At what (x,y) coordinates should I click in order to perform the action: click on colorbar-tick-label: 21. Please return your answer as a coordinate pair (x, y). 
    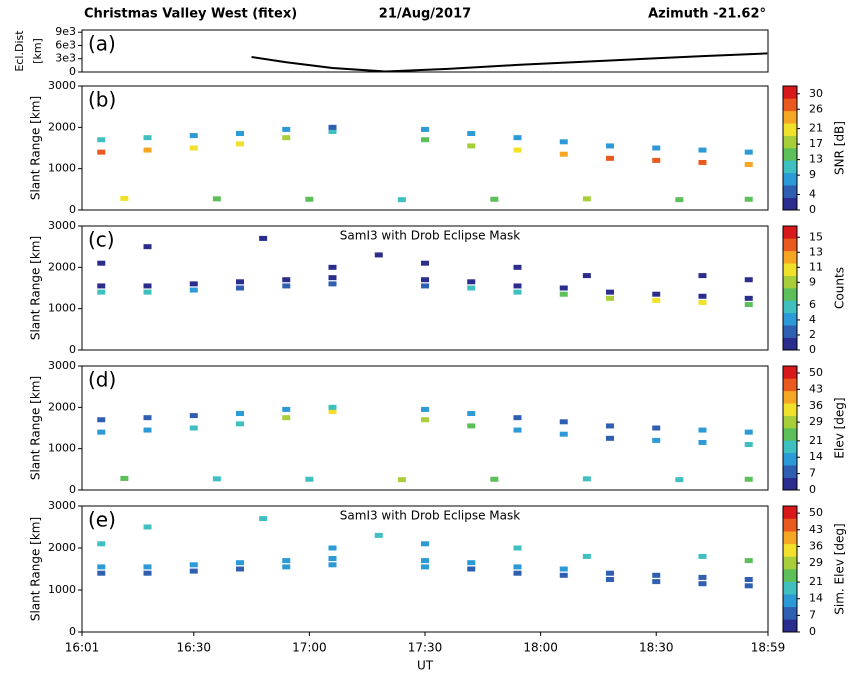
    Looking at the image, I should click on (816, 440).